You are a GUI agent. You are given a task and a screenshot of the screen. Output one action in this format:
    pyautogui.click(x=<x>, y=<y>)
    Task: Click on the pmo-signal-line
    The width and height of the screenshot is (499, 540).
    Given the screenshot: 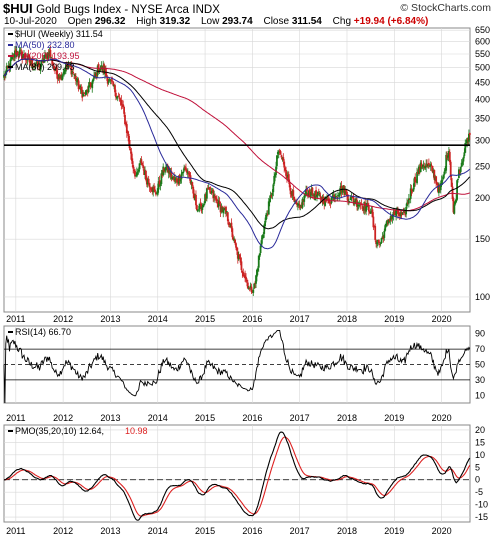 What is the action you would take?
    pyautogui.click(x=237, y=476)
    